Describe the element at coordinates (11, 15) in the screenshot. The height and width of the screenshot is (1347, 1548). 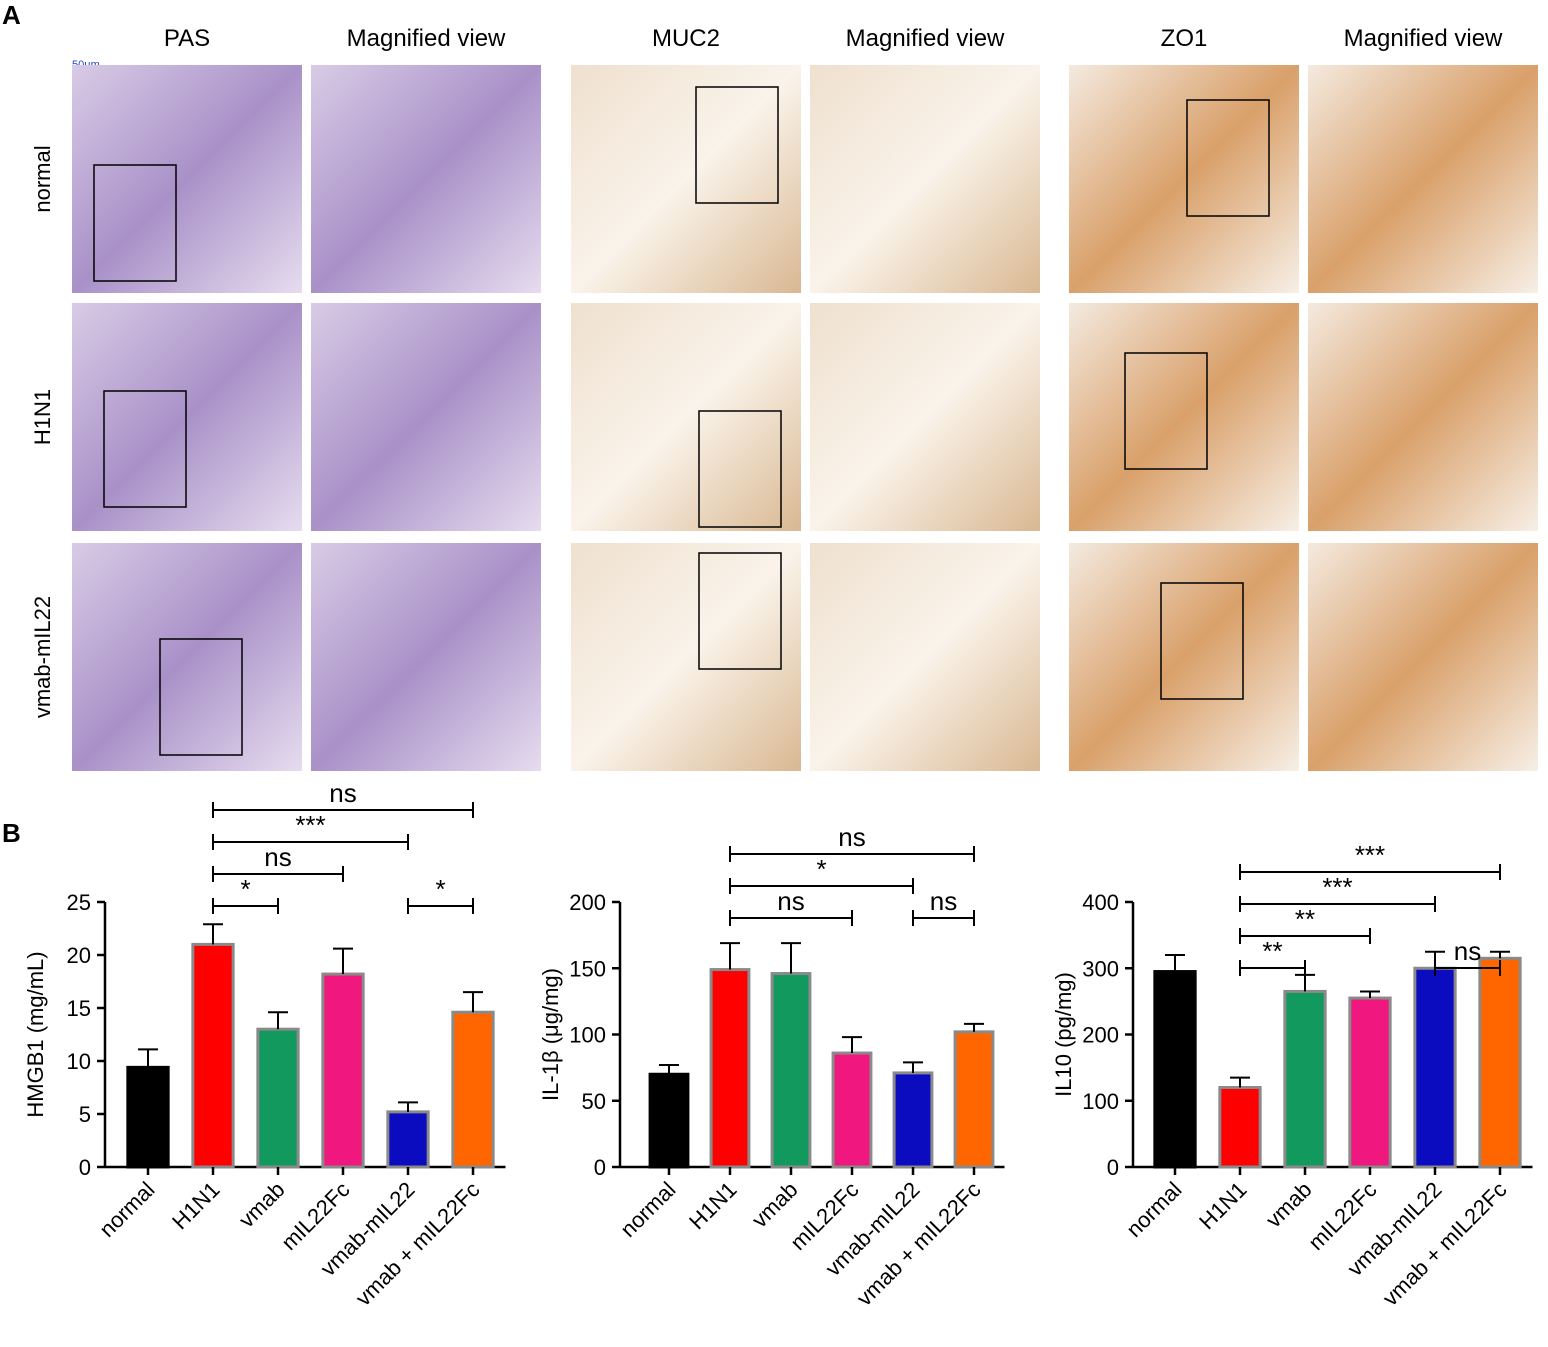
I see `panel-label: A` at that location.